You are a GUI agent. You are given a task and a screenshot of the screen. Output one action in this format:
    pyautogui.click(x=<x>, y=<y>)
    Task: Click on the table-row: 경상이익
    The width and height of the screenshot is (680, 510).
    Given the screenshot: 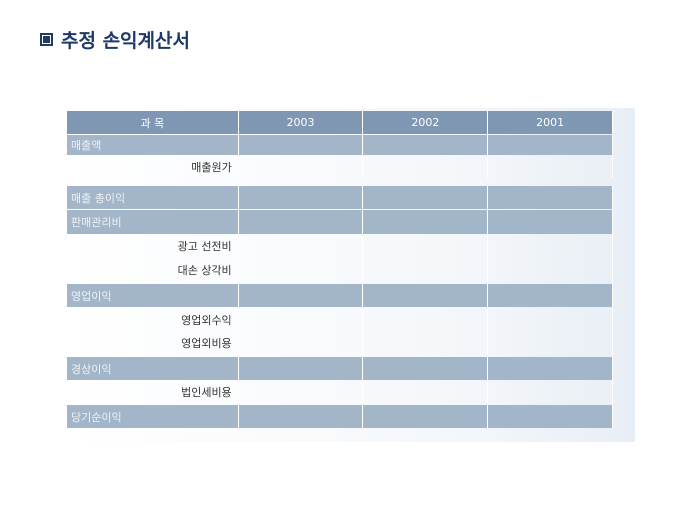 What is the action you would take?
    pyautogui.click(x=340, y=368)
    